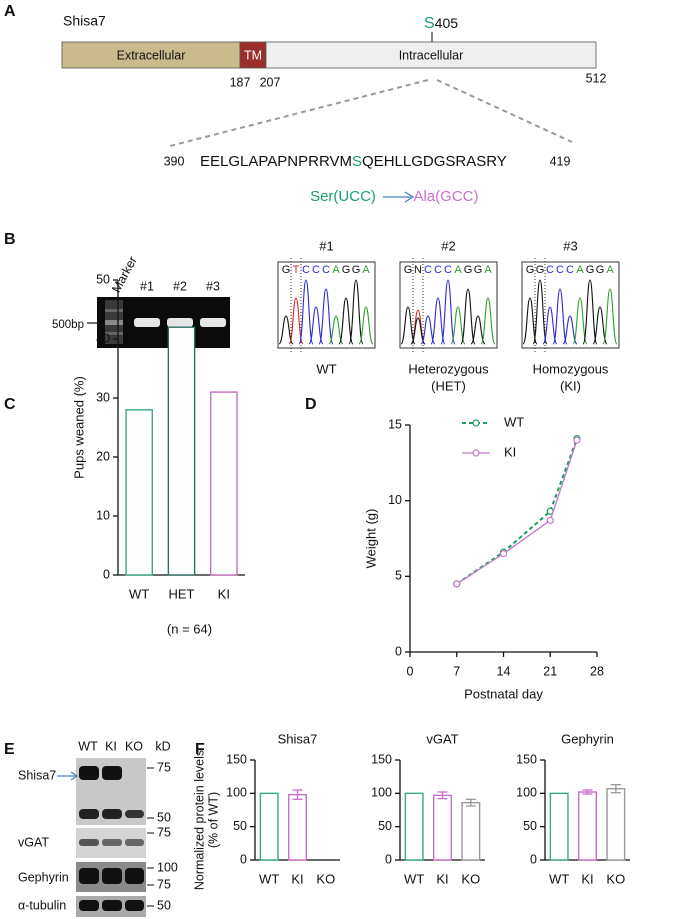 The height and width of the screenshot is (919, 685). Describe the element at coordinates (570, 245) in the screenshot. I see `chromatogram-title: #3` at that location.